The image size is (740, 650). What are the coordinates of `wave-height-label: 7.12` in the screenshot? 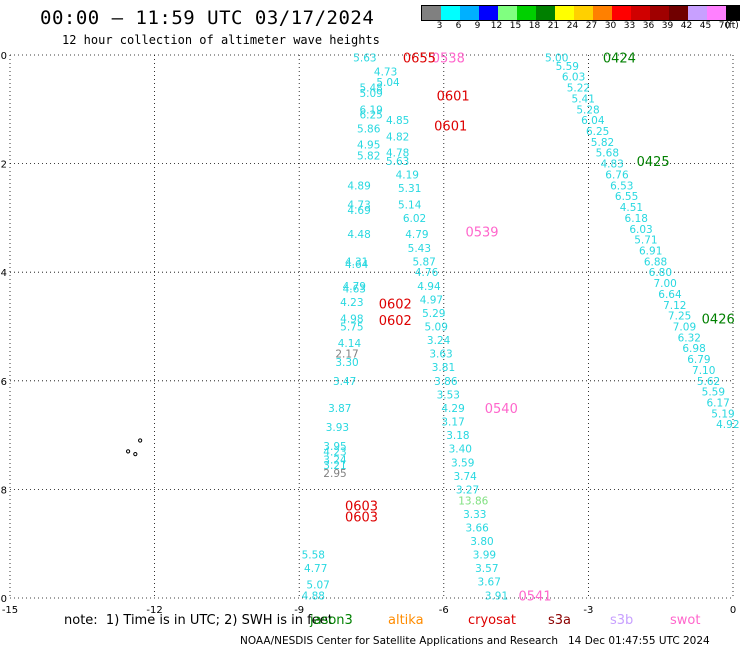 It's located at (674, 306).